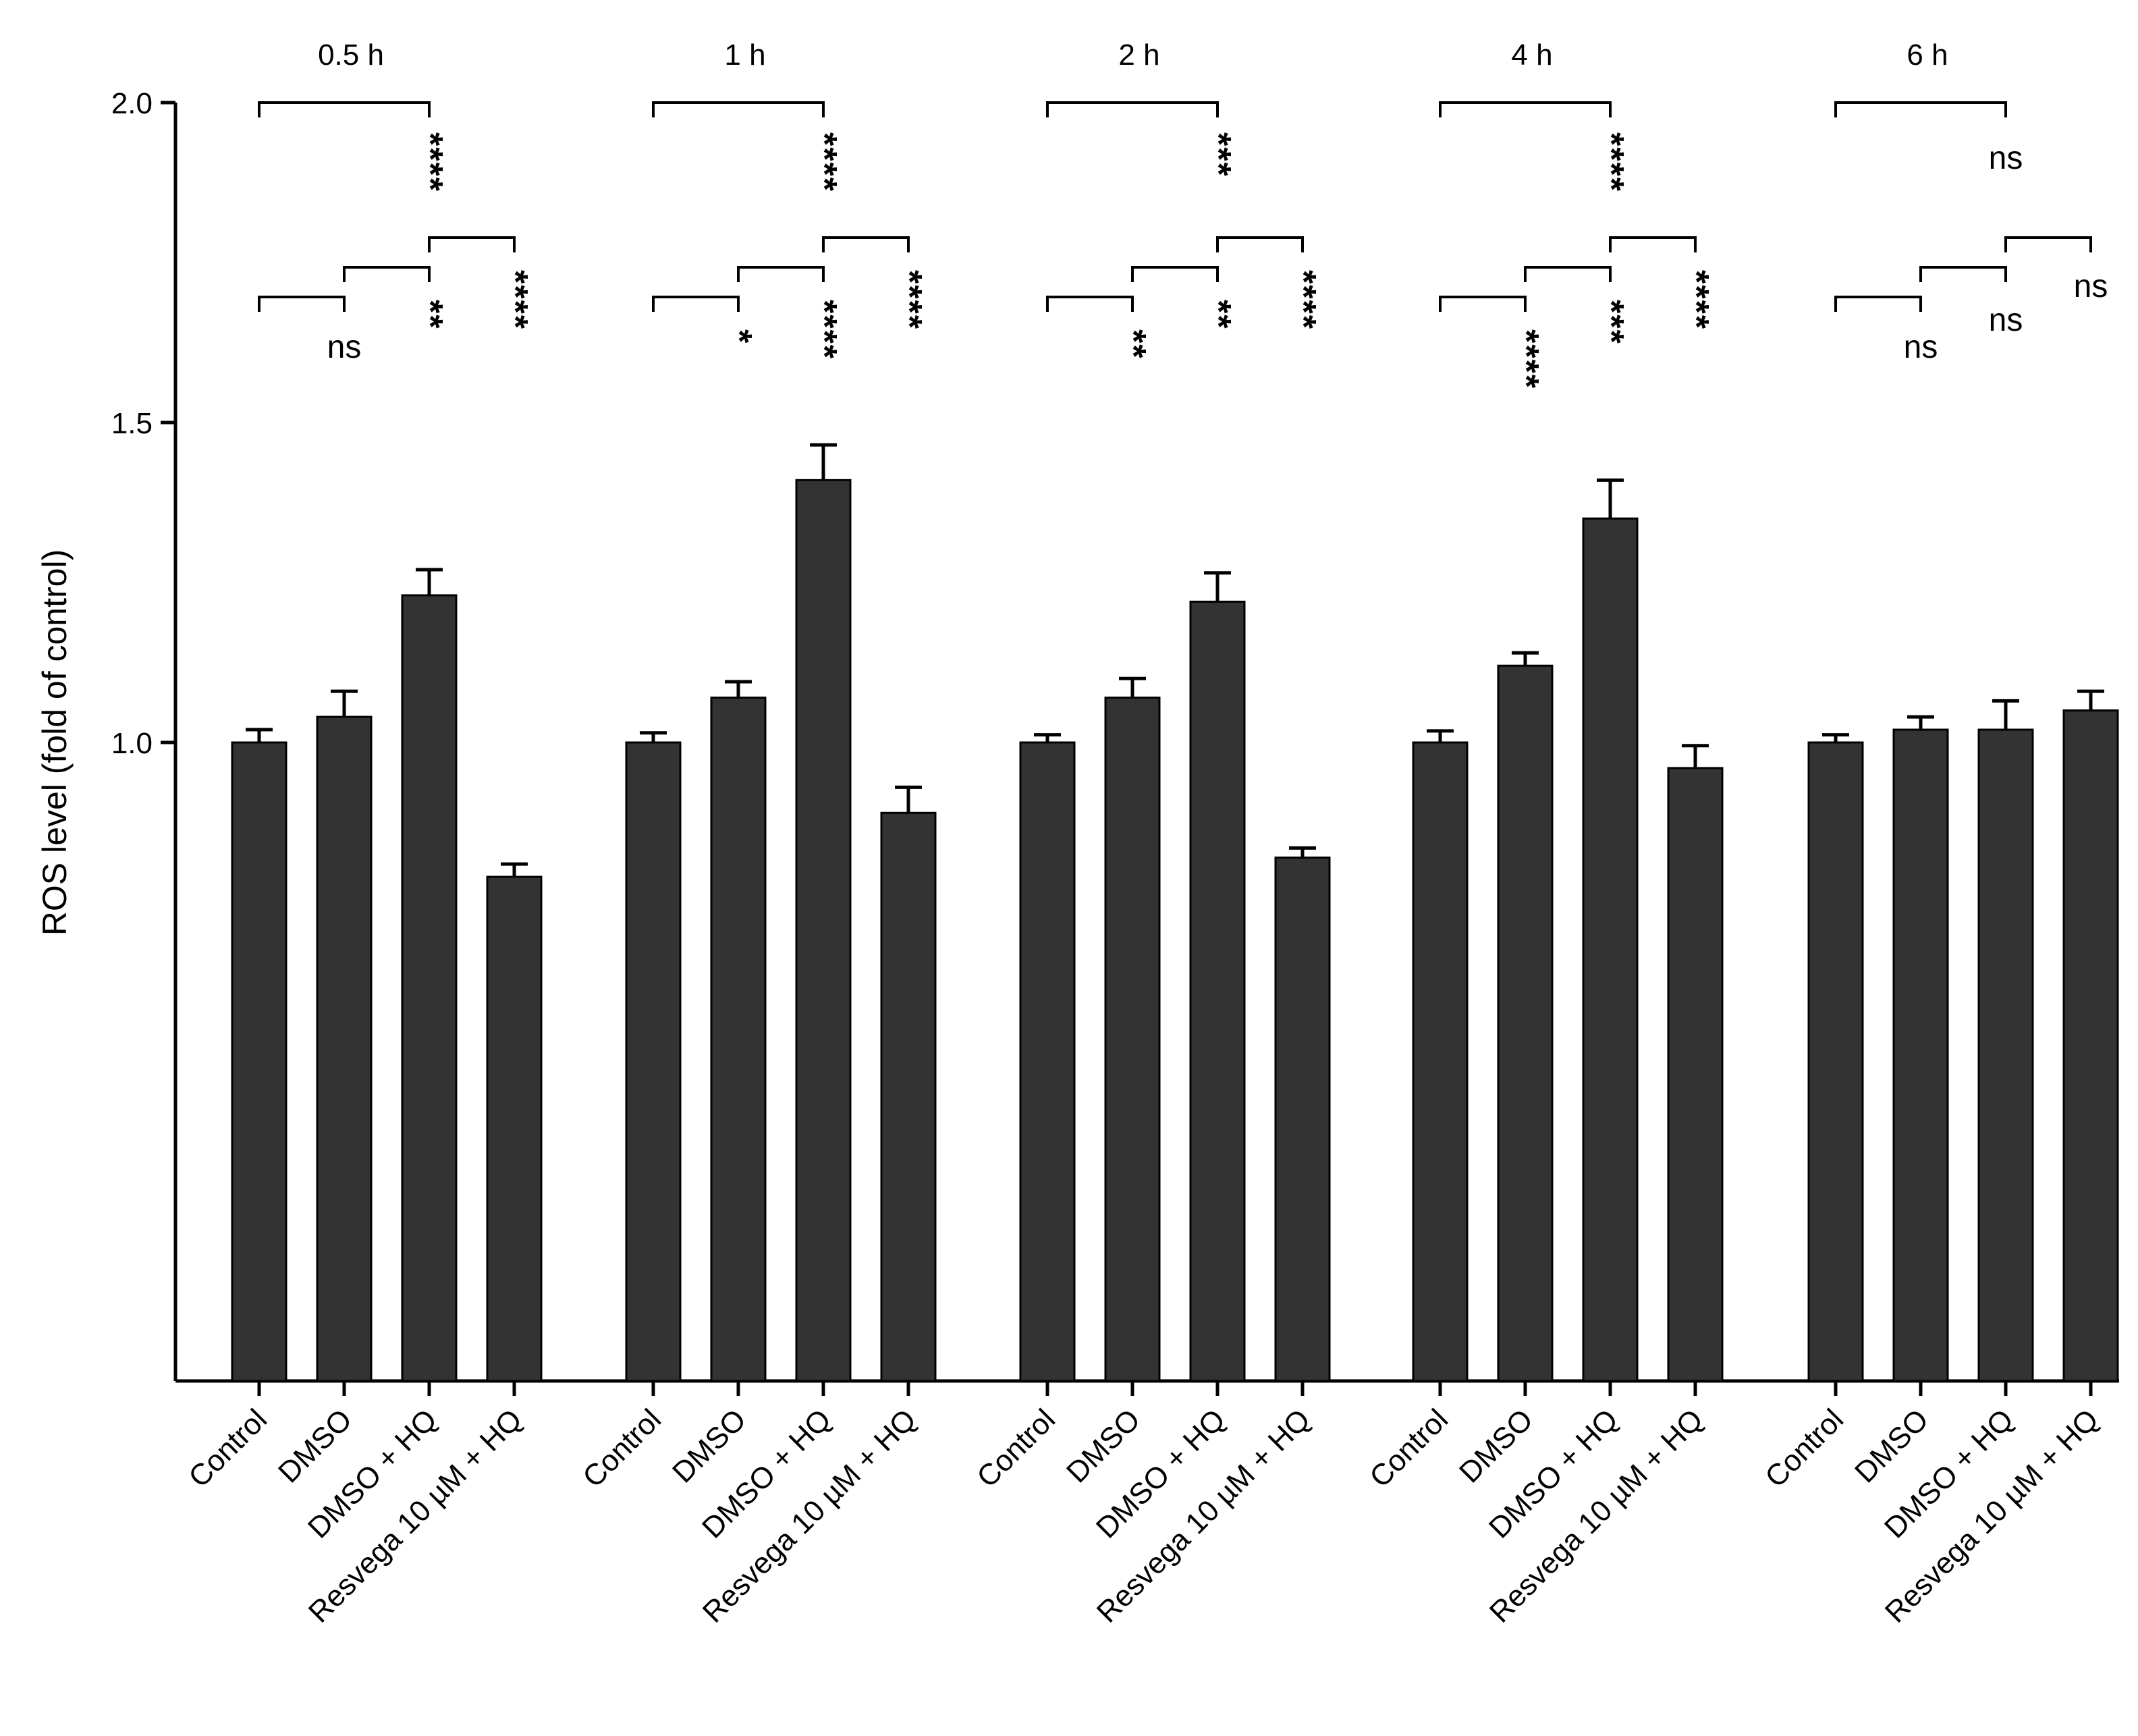 The width and height of the screenshot is (2138, 1736). Describe the element at coordinates (132, 743) in the screenshot. I see `y-tick-label: 1.0` at that location.